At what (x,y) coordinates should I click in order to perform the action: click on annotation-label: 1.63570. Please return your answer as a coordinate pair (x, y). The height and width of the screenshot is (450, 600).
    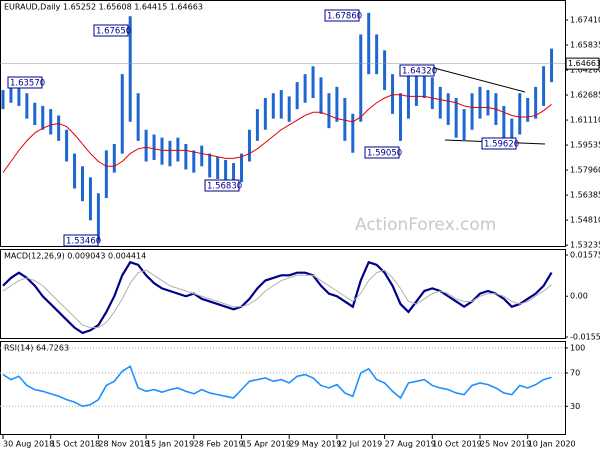
    Looking at the image, I should click on (27, 84).